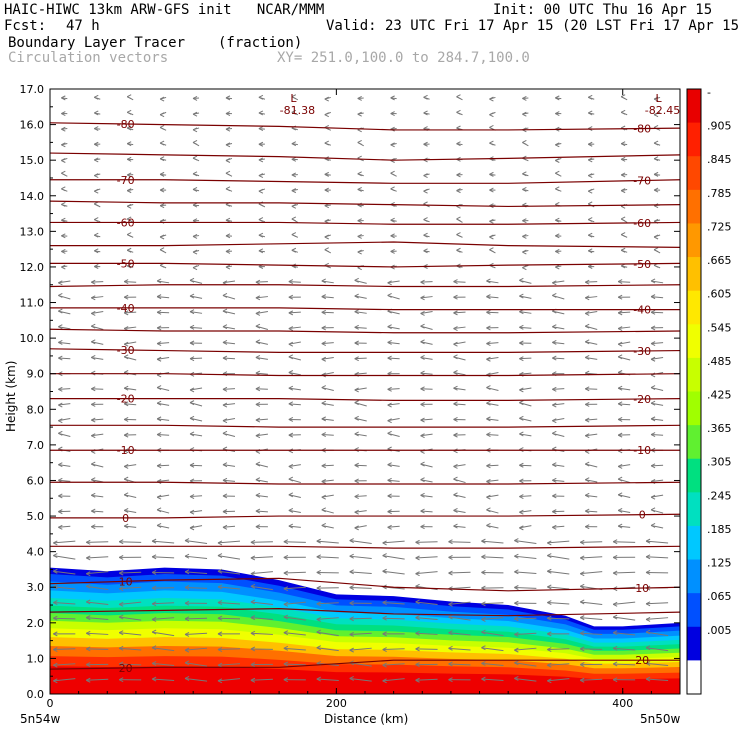 The width and height of the screenshot is (740, 740). Describe the element at coordinates (40, 719) in the screenshot. I see `x-left-end-label: 5n54w` at that location.